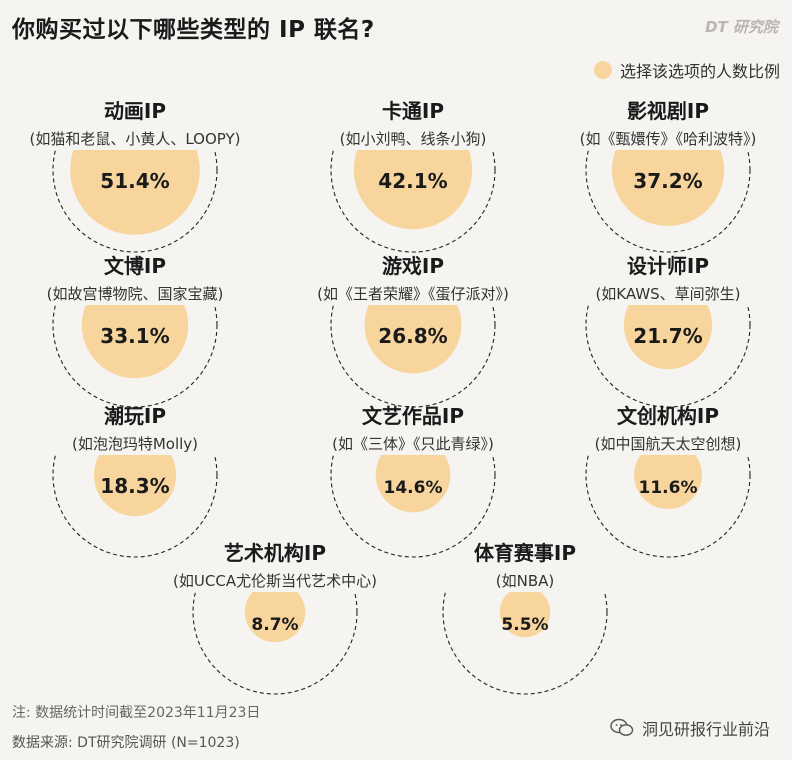 This screenshot has height=760, width=792. Describe the element at coordinates (413, 294) in the screenshot. I see `category-subtitle: (如《王者荣耀》《蛋仔派对》)` at that location.